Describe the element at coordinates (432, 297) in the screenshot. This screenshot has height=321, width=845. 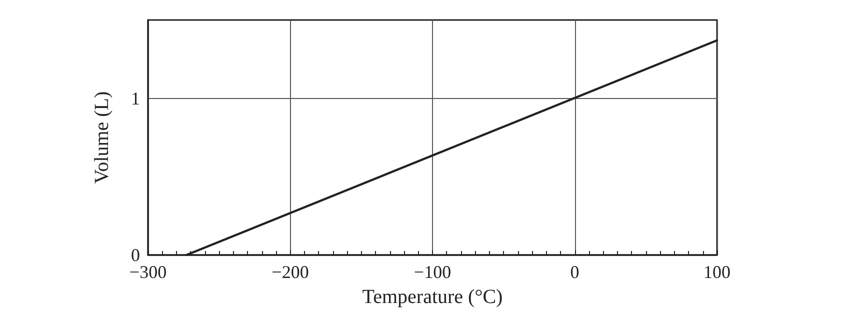
I see `x-axis-title: Temperature (°C)` at that location.